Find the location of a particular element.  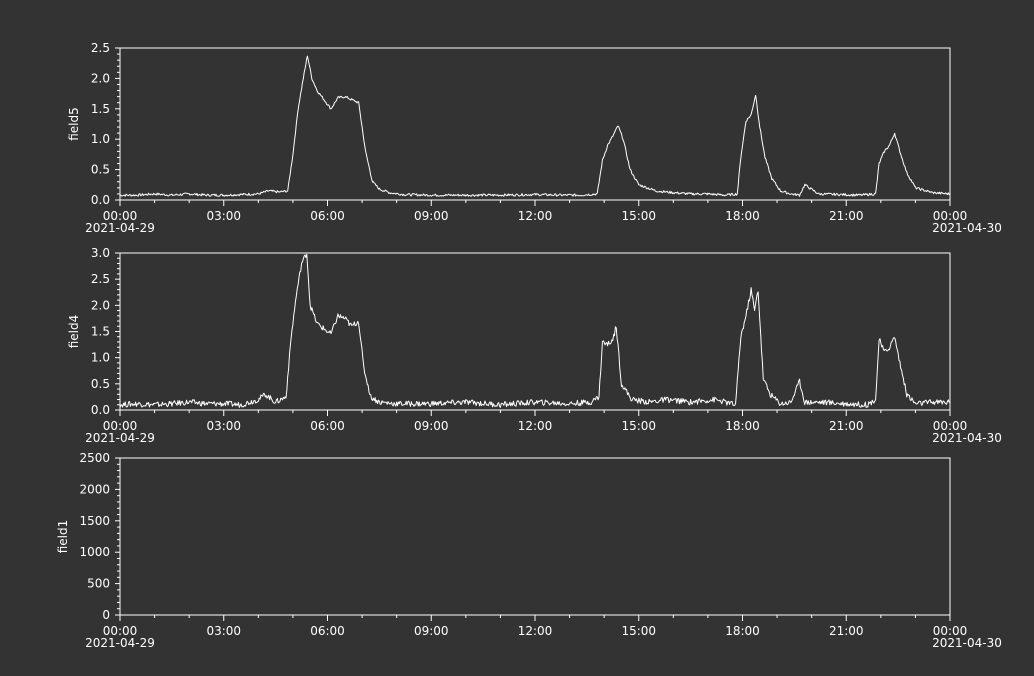

y-tick-label: 500 is located at coordinates (98, 584).